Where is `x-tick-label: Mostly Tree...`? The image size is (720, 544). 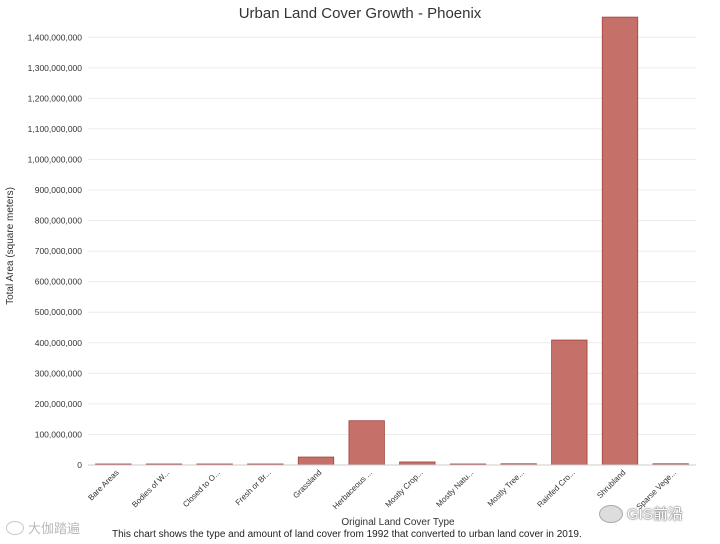 x-tick-label: Mostly Tree... is located at coordinates (506, 488).